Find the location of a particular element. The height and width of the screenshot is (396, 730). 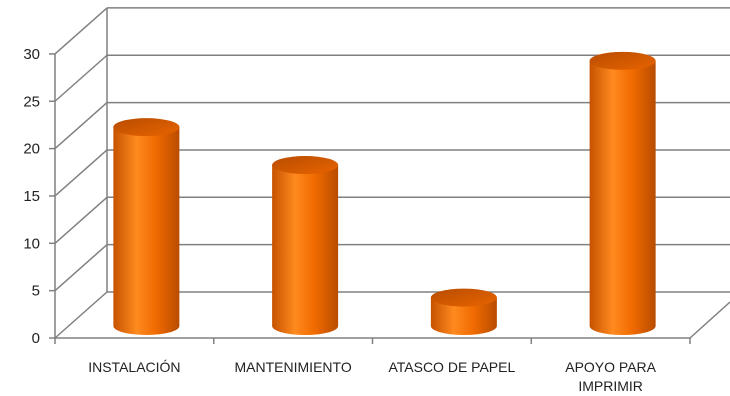

x-tick-label: INSTALACIÓN is located at coordinates (134, 367).